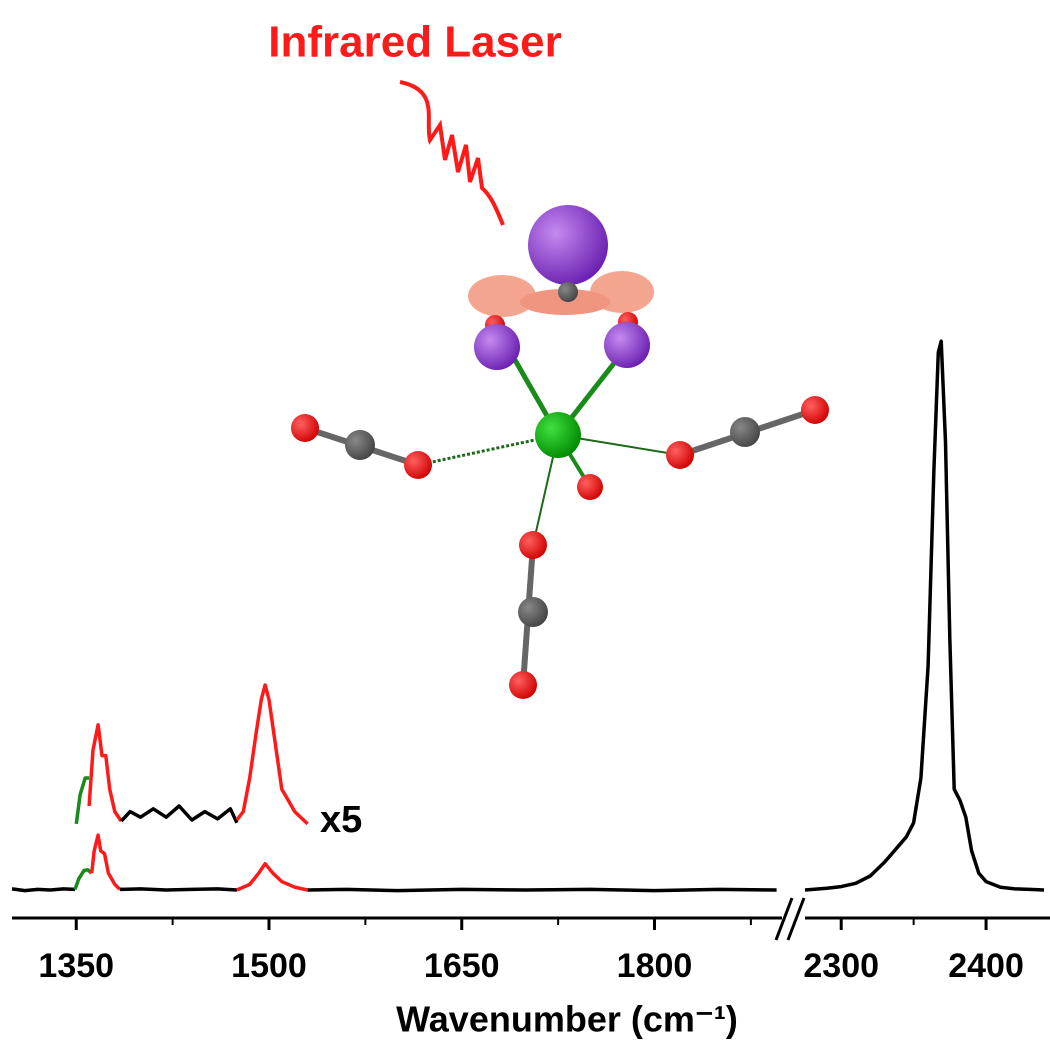  Describe the element at coordinates (531, 919) in the screenshot. I see `x-axis` at that location.